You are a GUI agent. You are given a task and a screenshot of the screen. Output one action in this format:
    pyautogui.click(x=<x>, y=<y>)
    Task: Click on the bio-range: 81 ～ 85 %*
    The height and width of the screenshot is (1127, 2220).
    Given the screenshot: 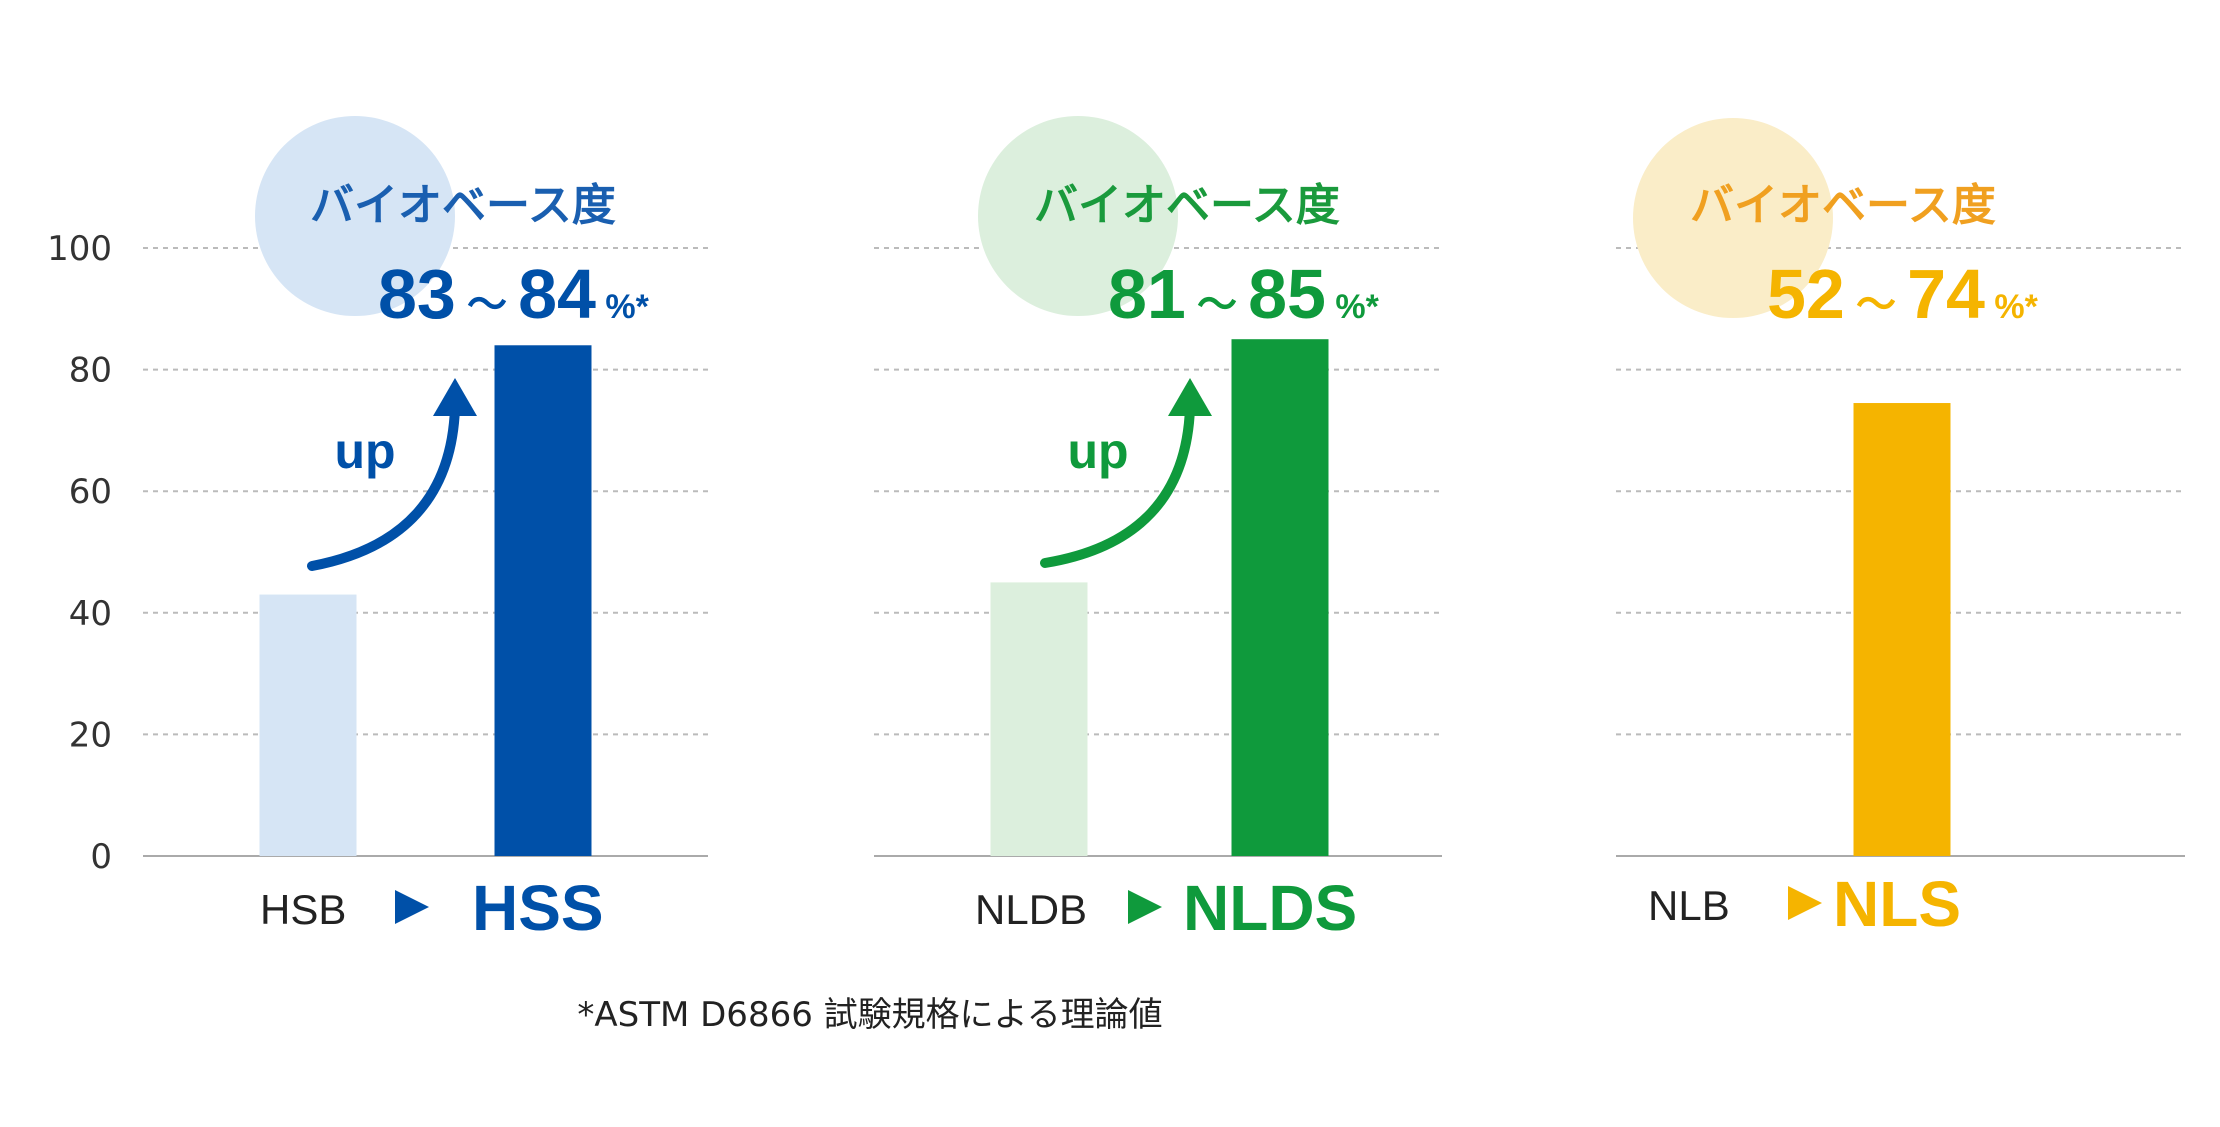 What is the action you would take?
    pyautogui.click(x=1244, y=294)
    